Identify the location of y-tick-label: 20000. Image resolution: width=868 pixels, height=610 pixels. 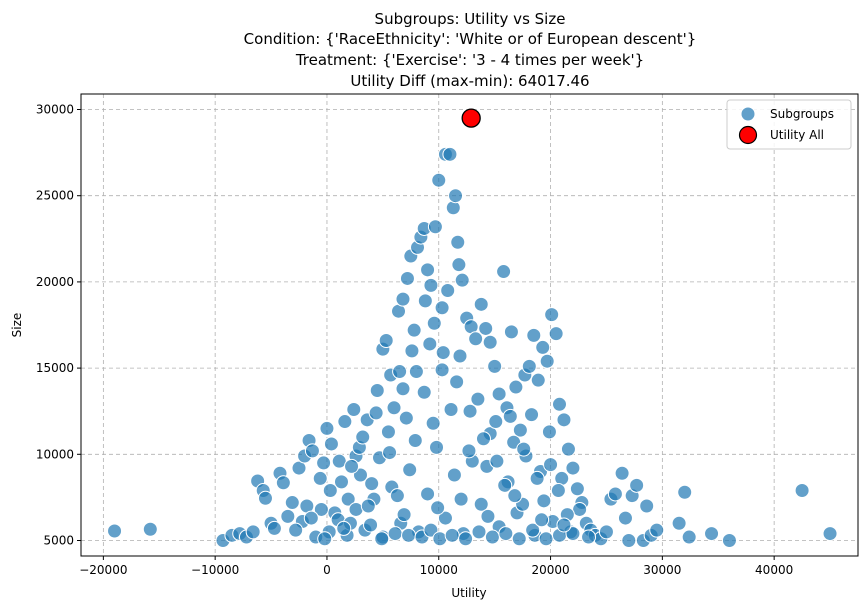
(55, 282).